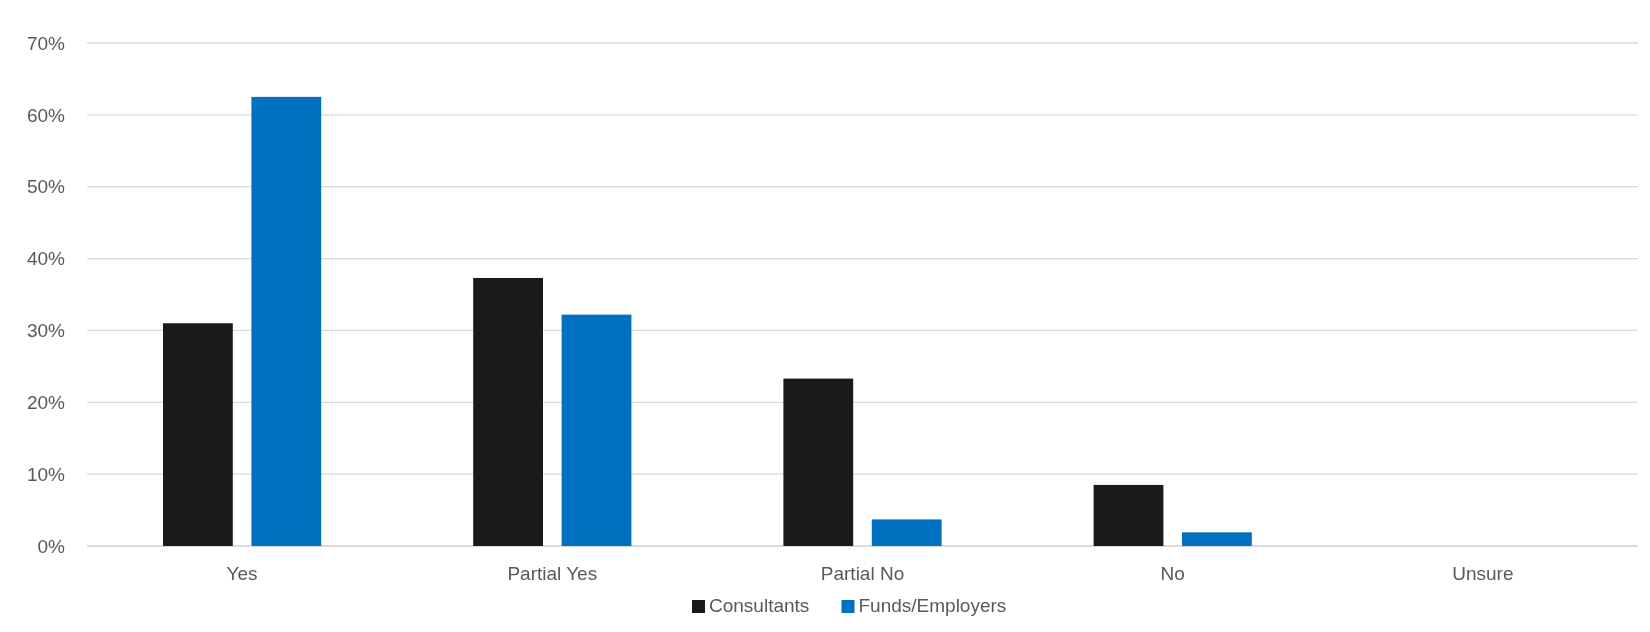 The width and height of the screenshot is (1650, 632). Describe the element at coordinates (759, 605) in the screenshot. I see `legend-label: Consultants` at that location.